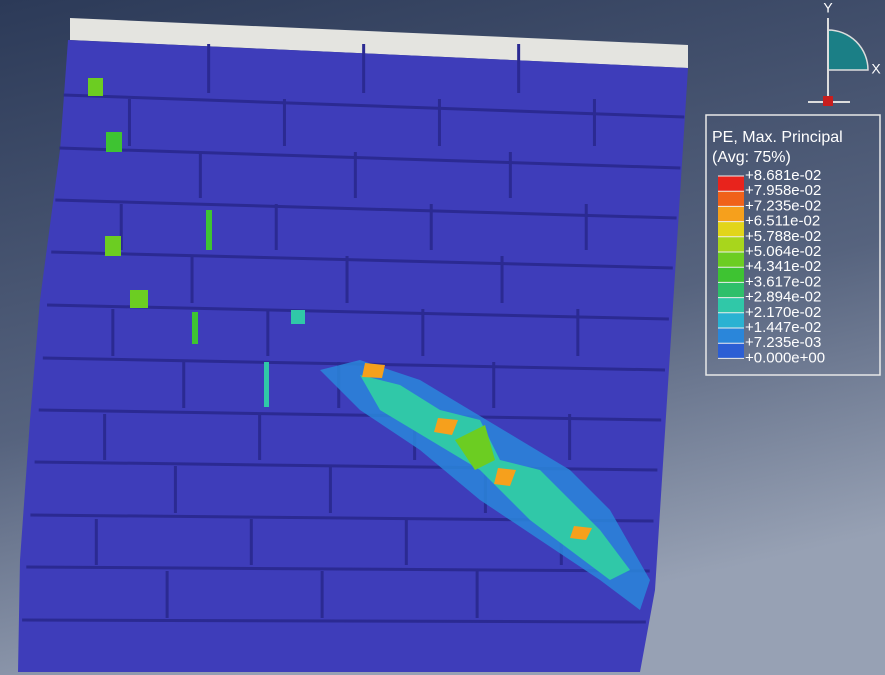 The height and width of the screenshot is (675, 885). Describe the element at coordinates (828, 101) in the screenshot. I see `triad-origin` at that location.